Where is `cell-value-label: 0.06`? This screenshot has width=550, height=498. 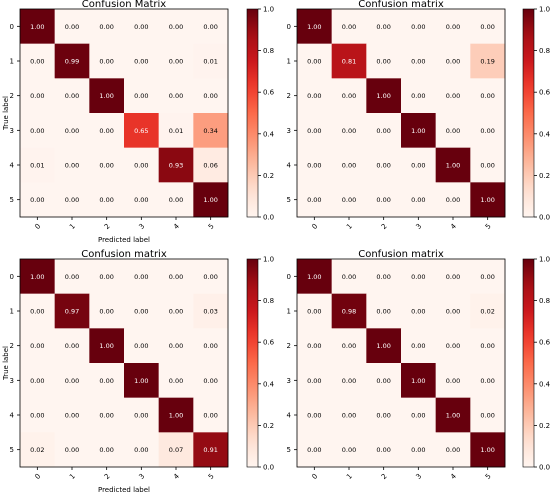 cell-value-label: 0.06 is located at coordinates (210, 166).